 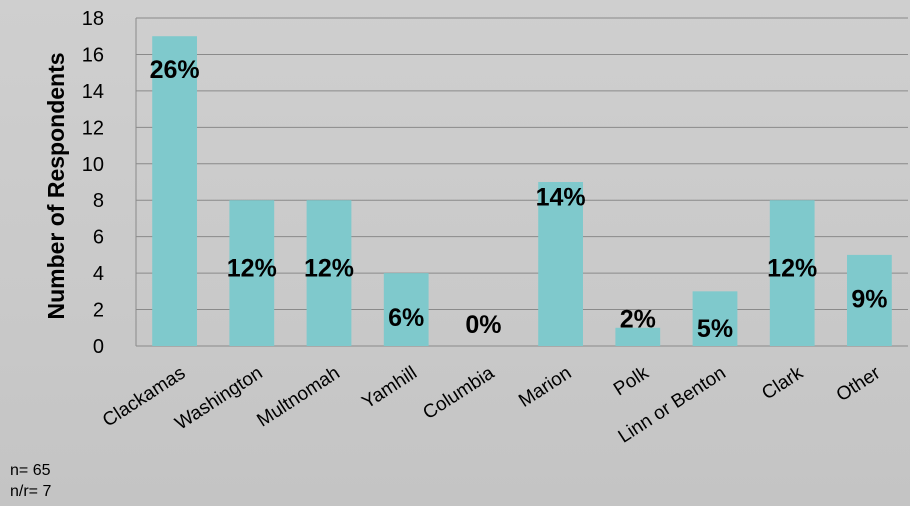 I want to click on bar-yamhill, so click(x=406, y=309).